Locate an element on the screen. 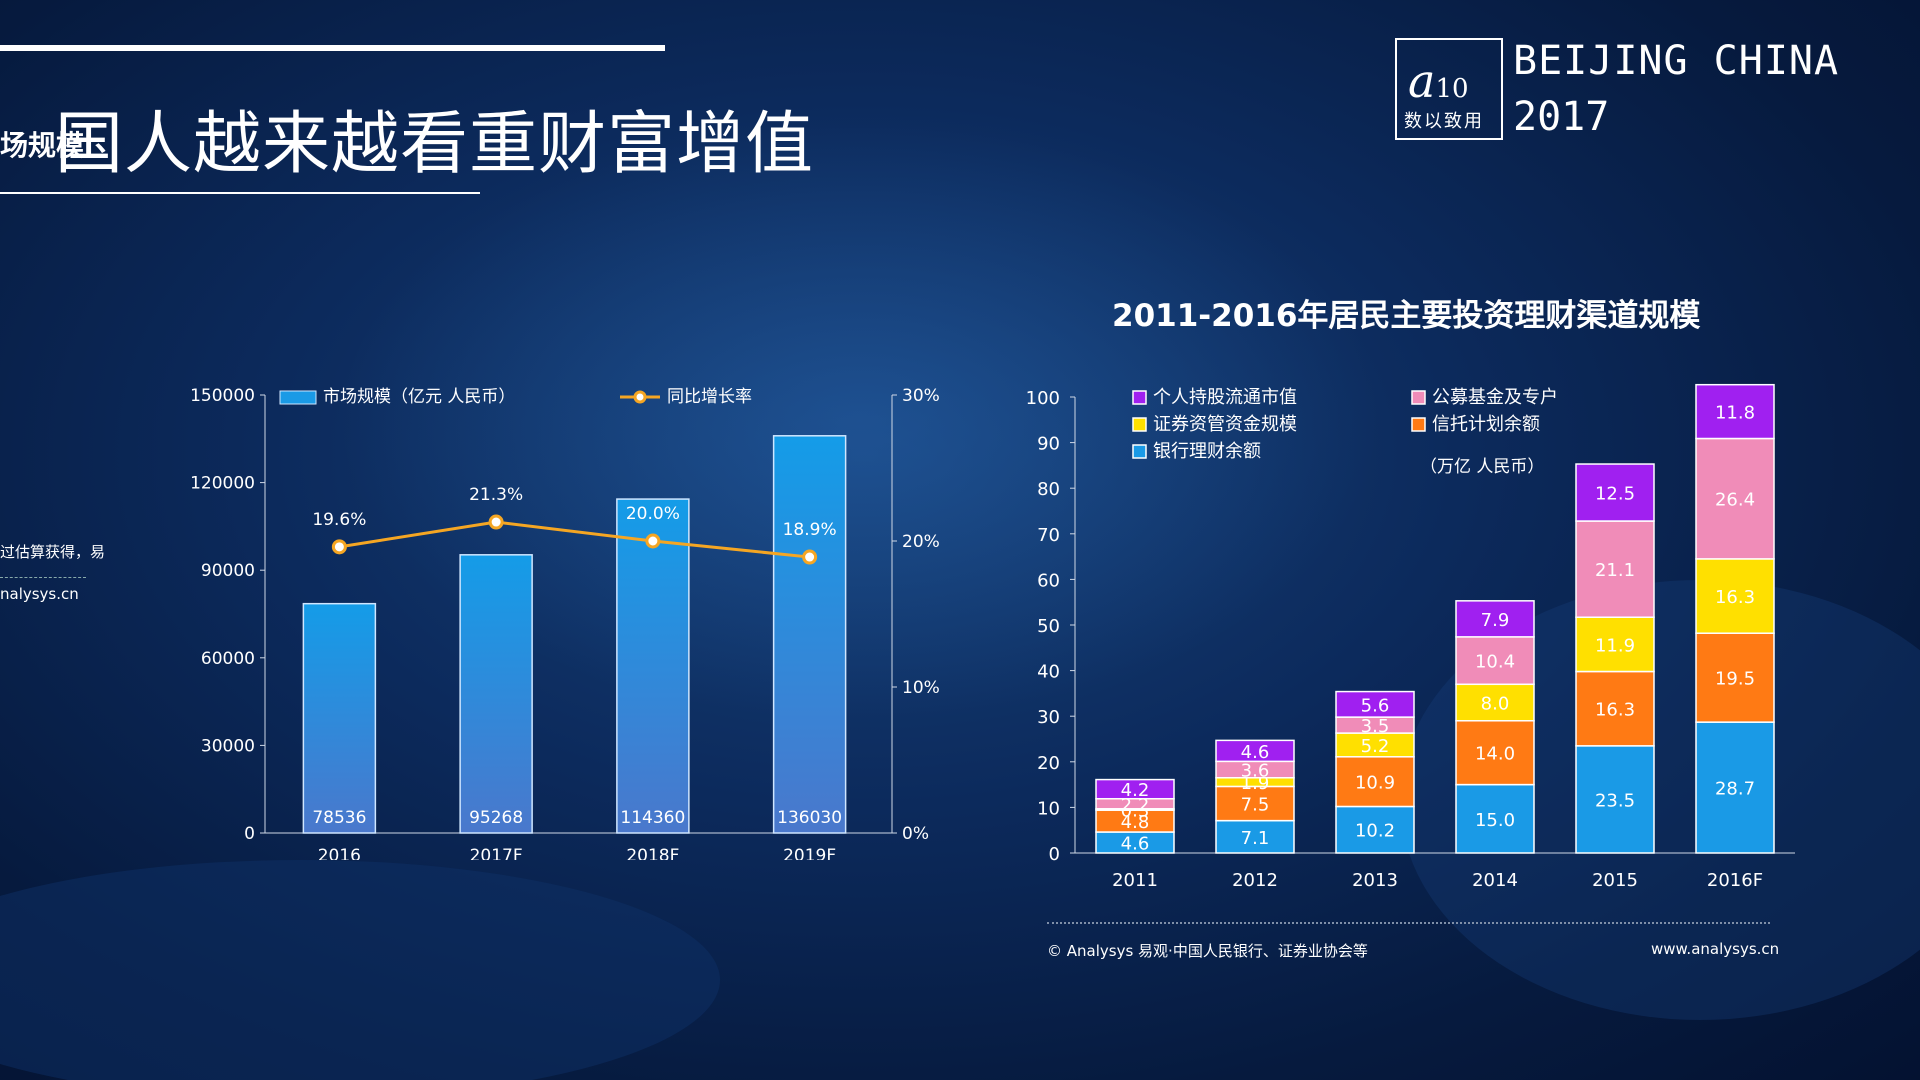 The width and height of the screenshot is (1920, 1080). legend-label: 银行理财余额 is located at coordinates (1207, 451).